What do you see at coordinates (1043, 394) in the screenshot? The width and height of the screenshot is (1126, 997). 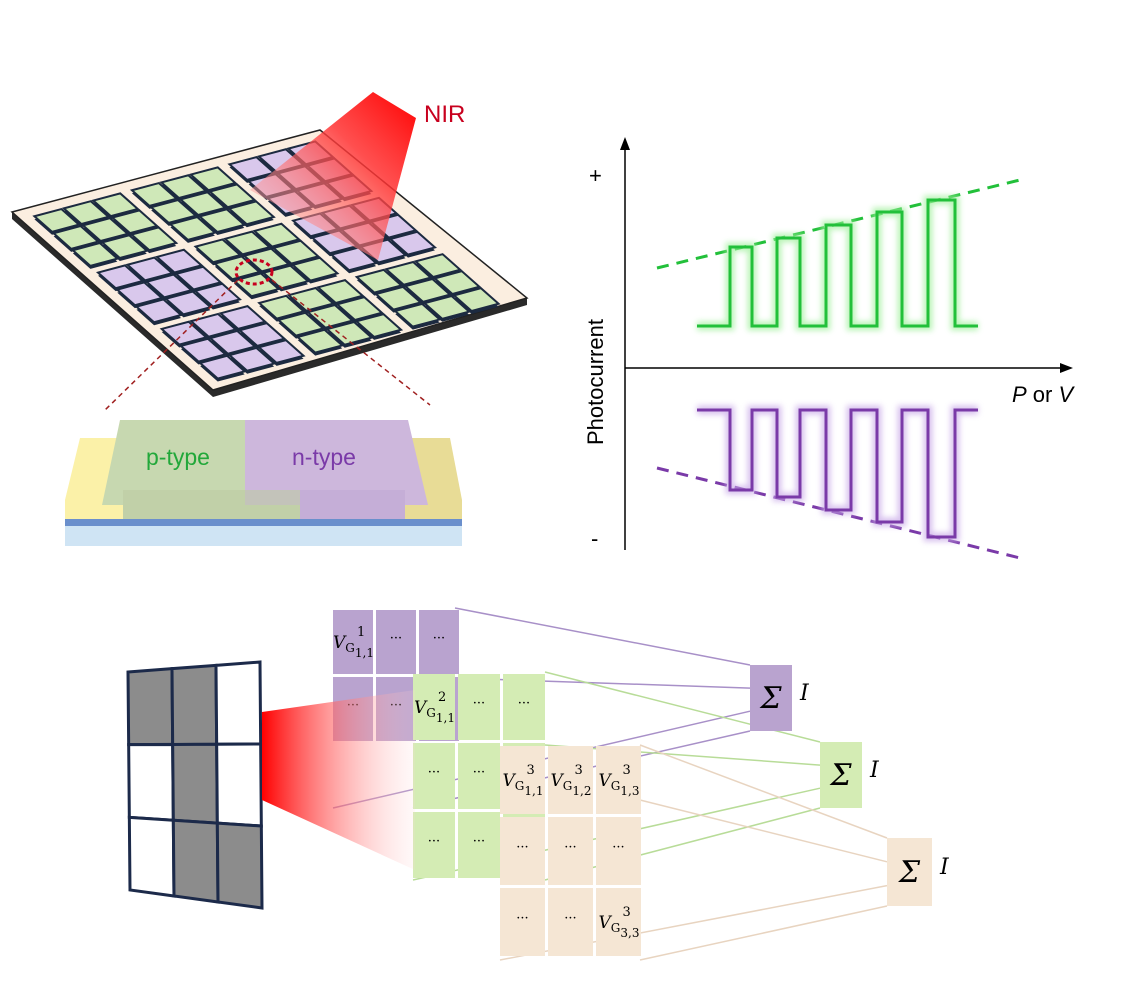 I see `x-label-or: or` at bounding box center [1043, 394].